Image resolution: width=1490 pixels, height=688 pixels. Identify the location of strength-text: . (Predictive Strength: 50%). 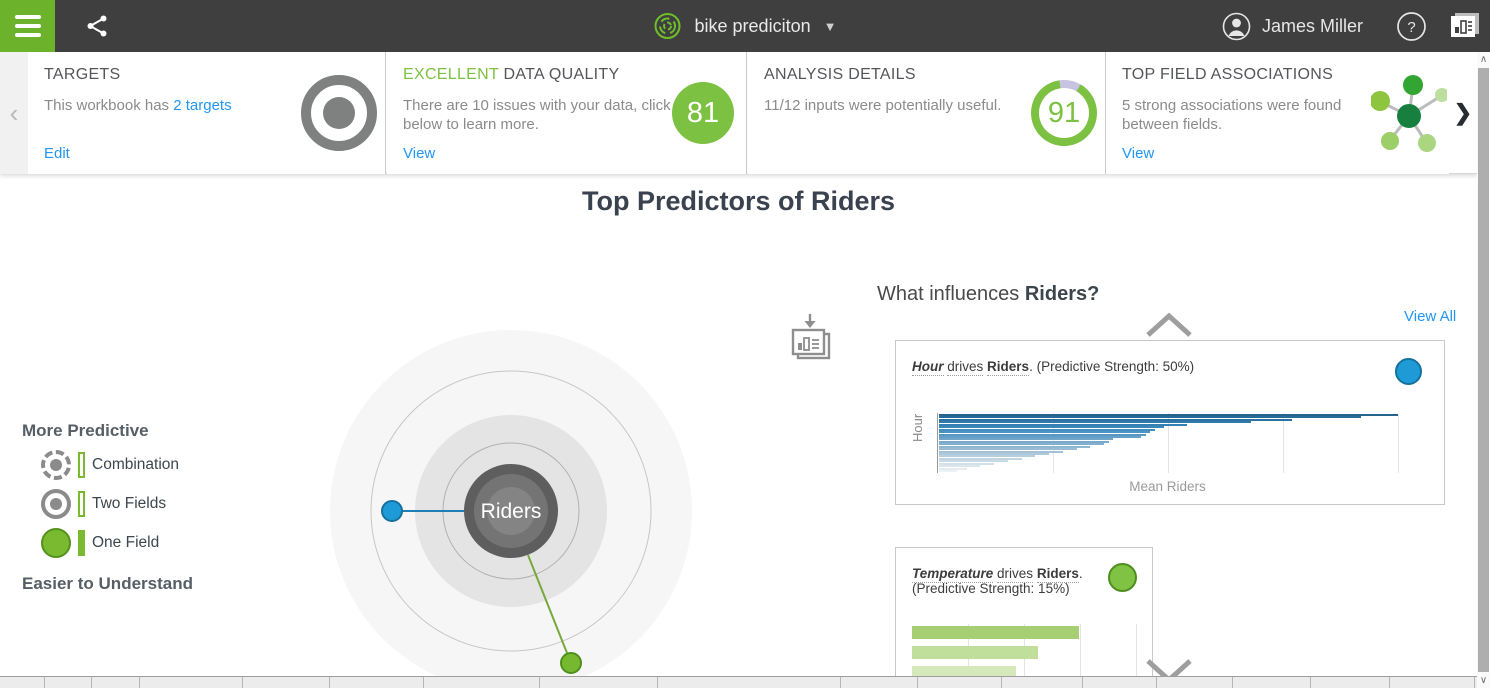
(1112, 366).